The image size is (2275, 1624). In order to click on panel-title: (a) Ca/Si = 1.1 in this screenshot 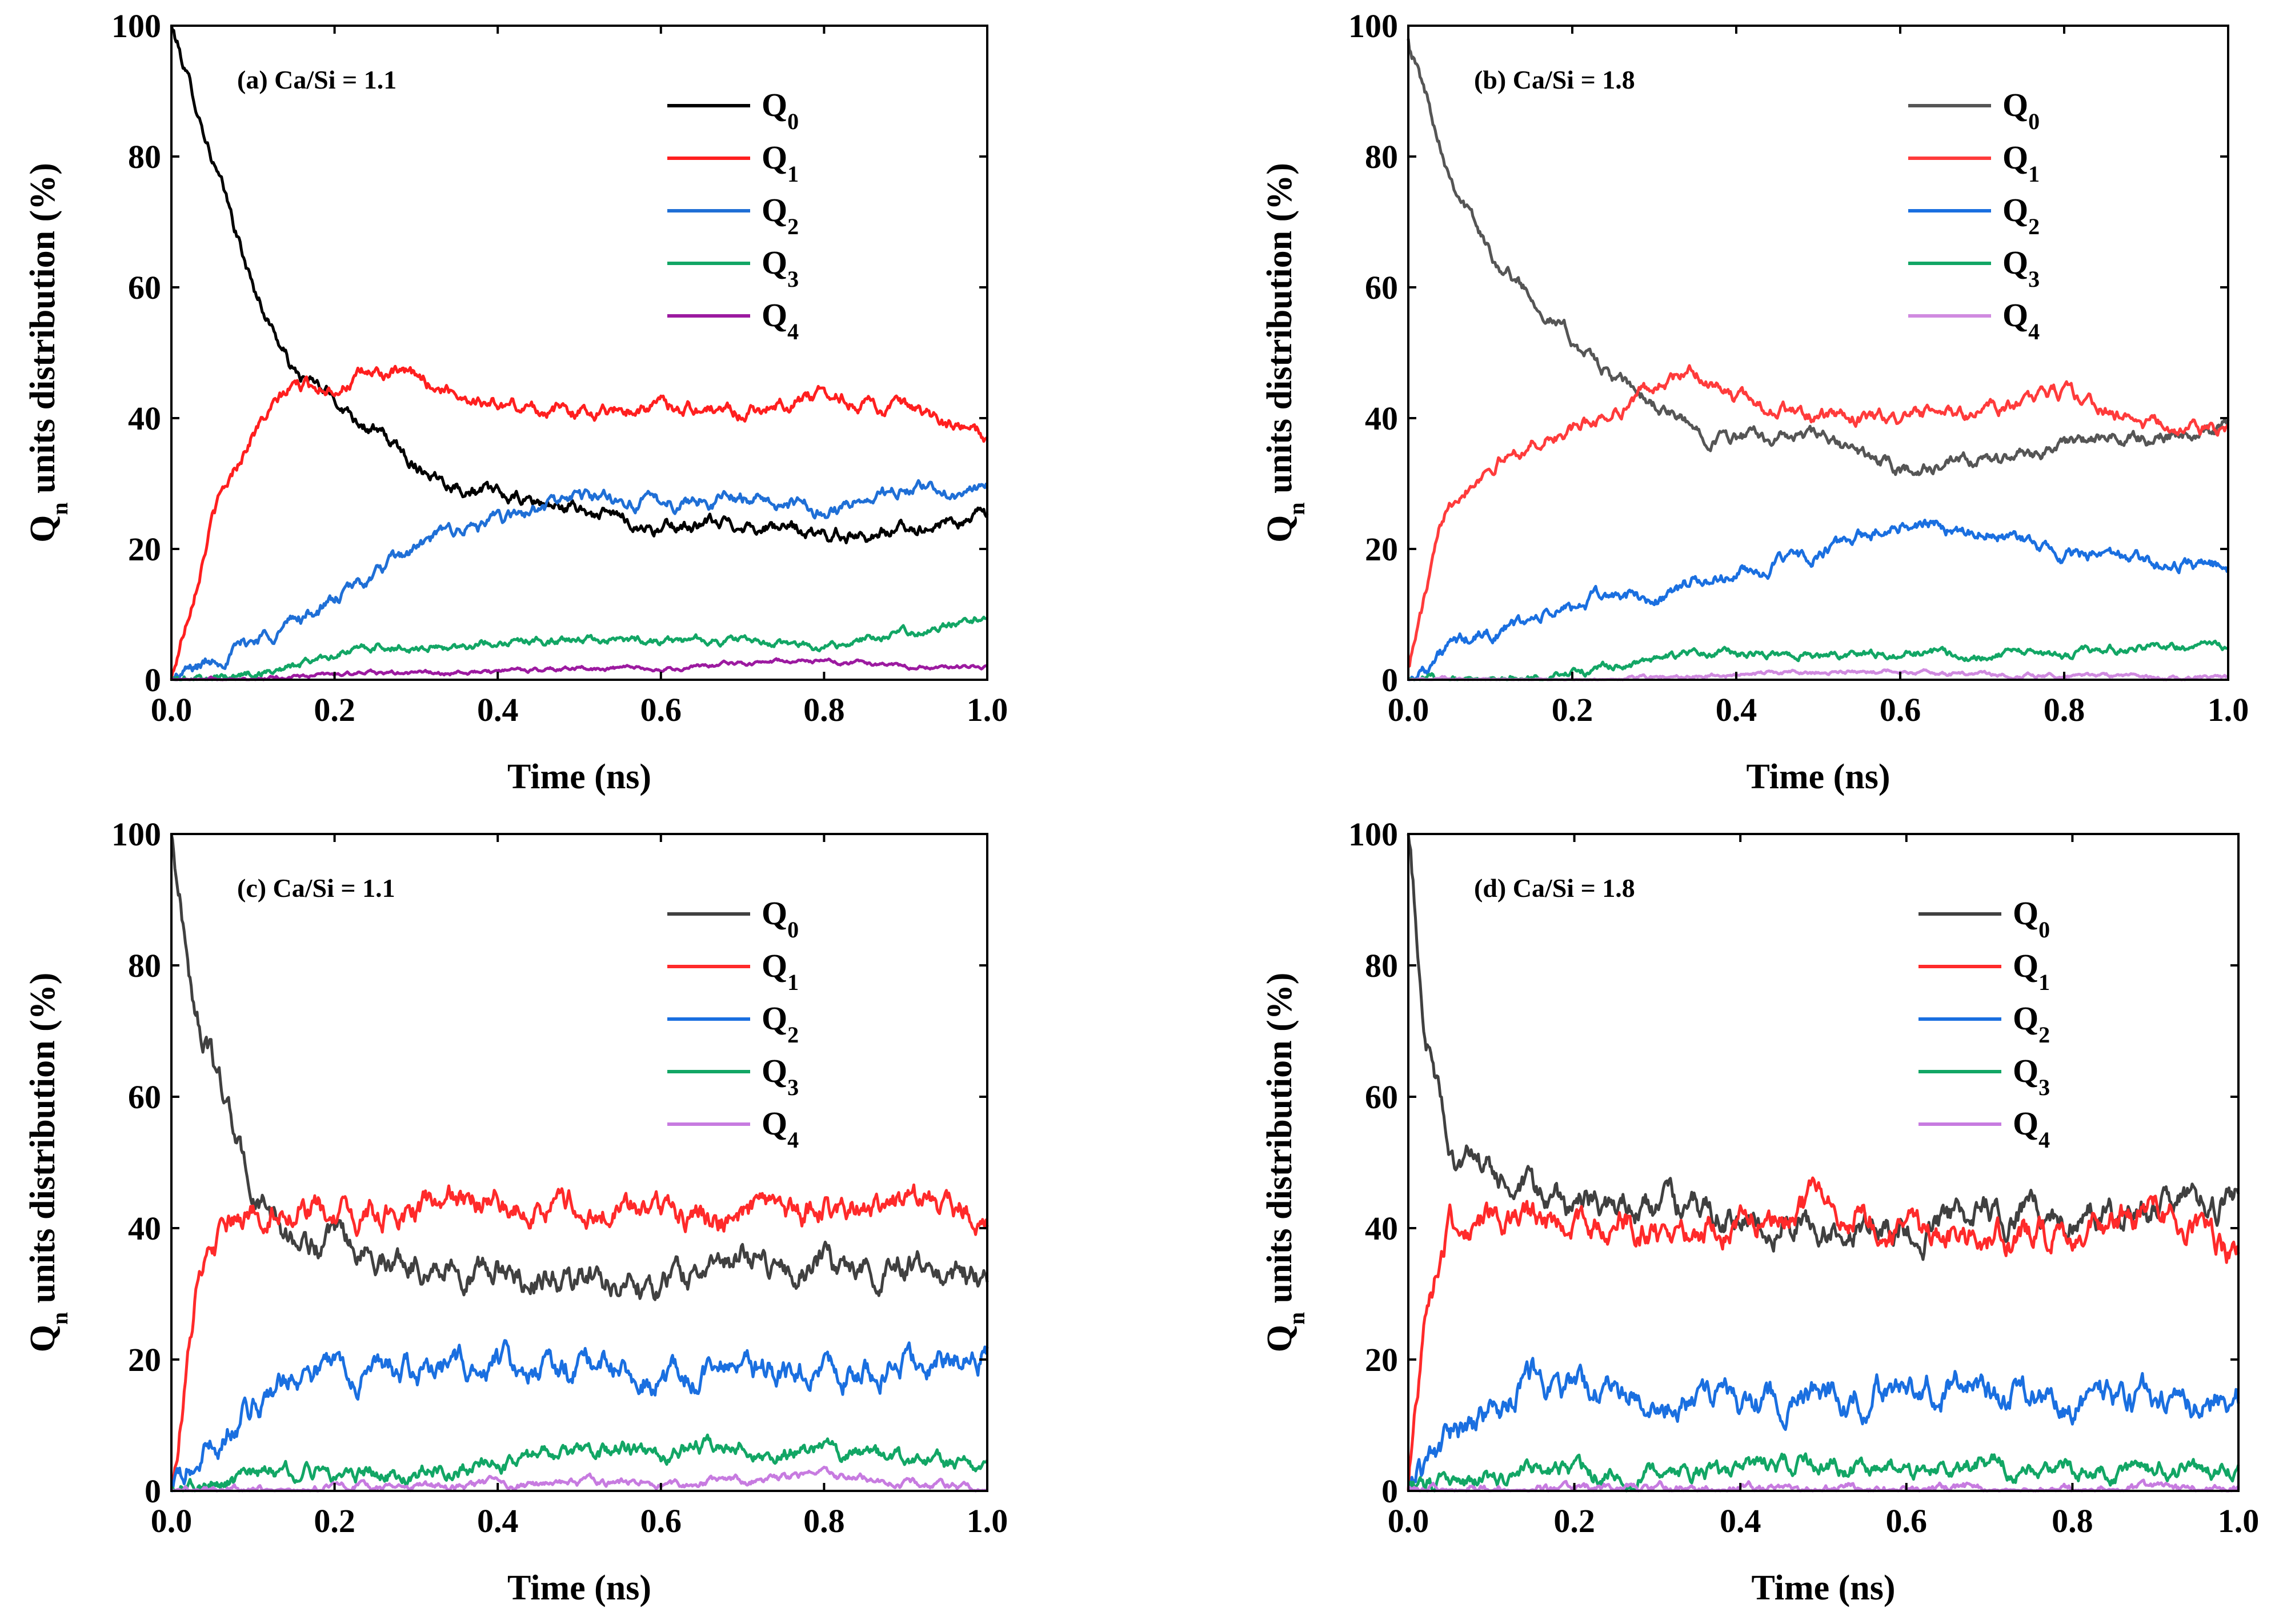, I will do `click(316, 79)`.